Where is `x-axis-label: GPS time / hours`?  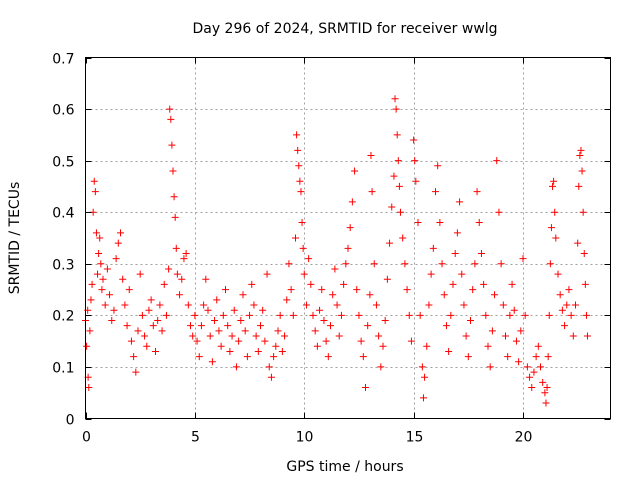 x-axis-label: GPS time / hours is located at coordinates (344, 467).